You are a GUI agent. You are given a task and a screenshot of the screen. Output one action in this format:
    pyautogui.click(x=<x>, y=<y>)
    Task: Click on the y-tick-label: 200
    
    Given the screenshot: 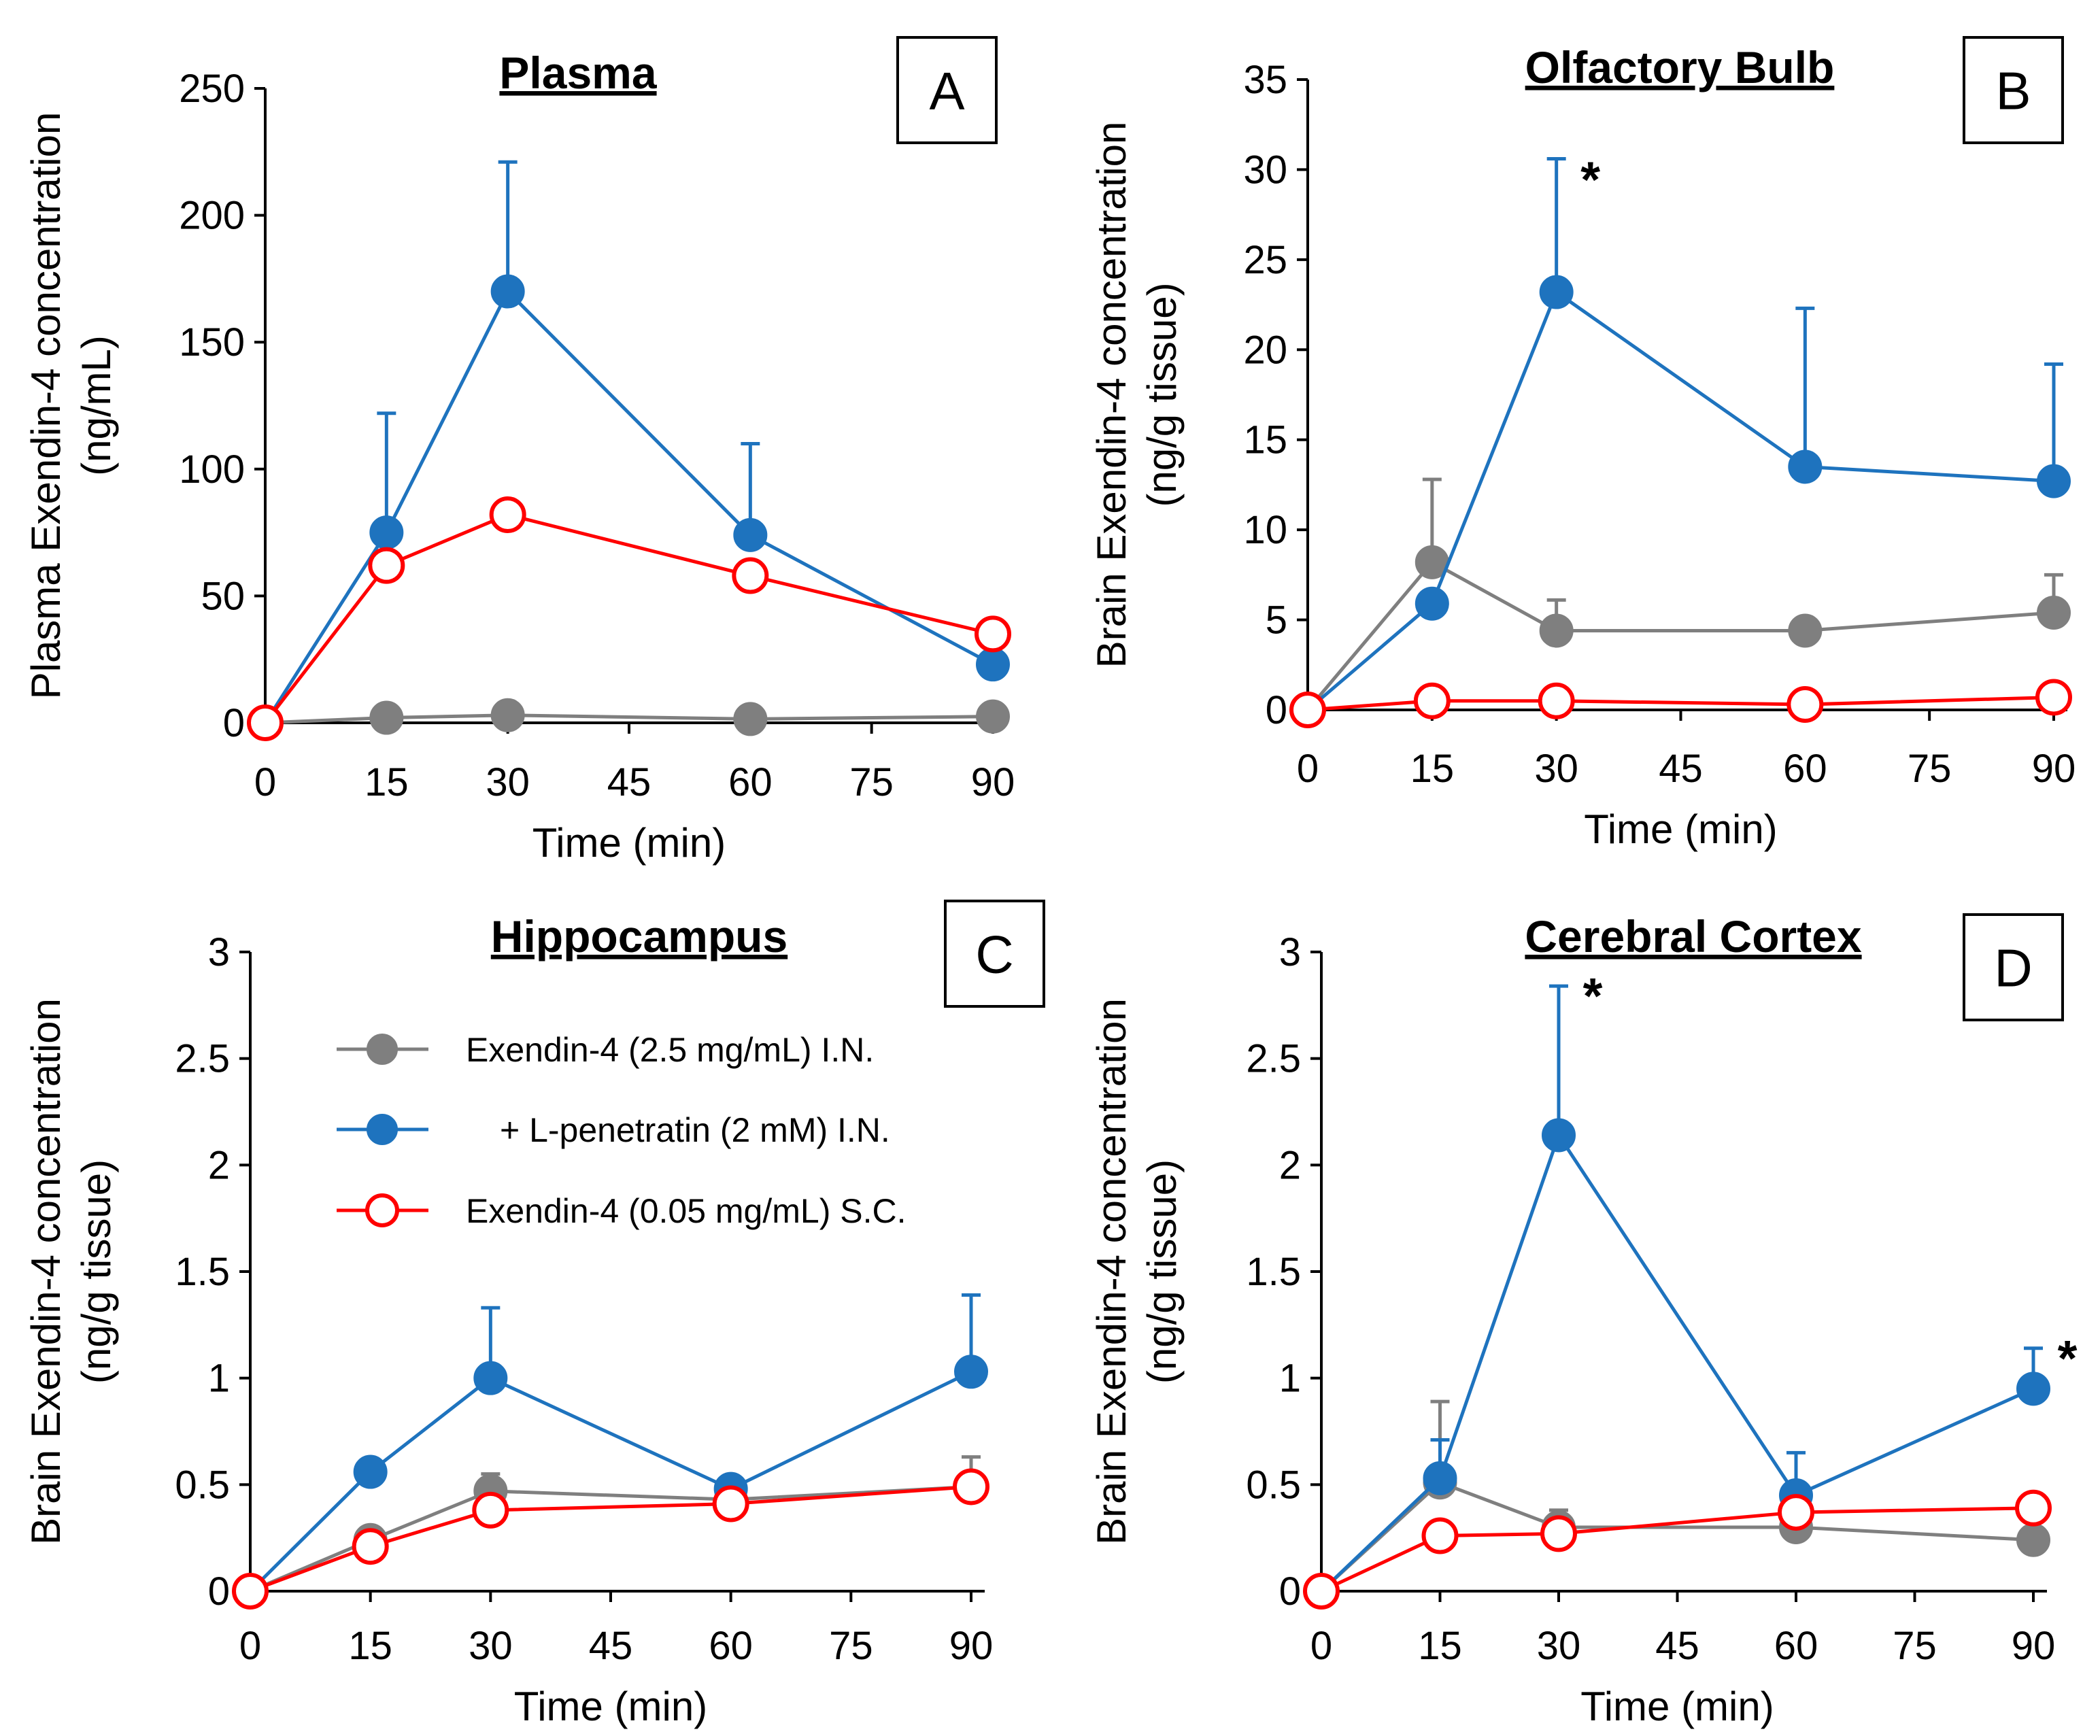 What is the action you would take?
    pyautogui.click(x=212, y=216)
    